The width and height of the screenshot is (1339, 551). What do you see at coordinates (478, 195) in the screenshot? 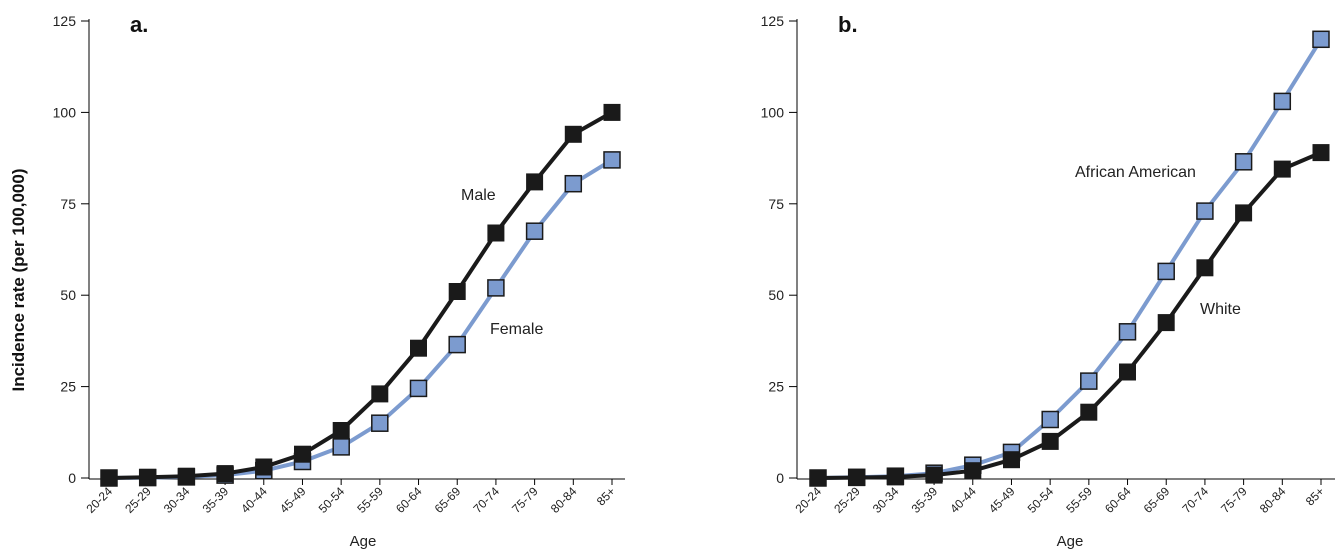
I see `series-label-male: Male` at bounding box center [478, 195].